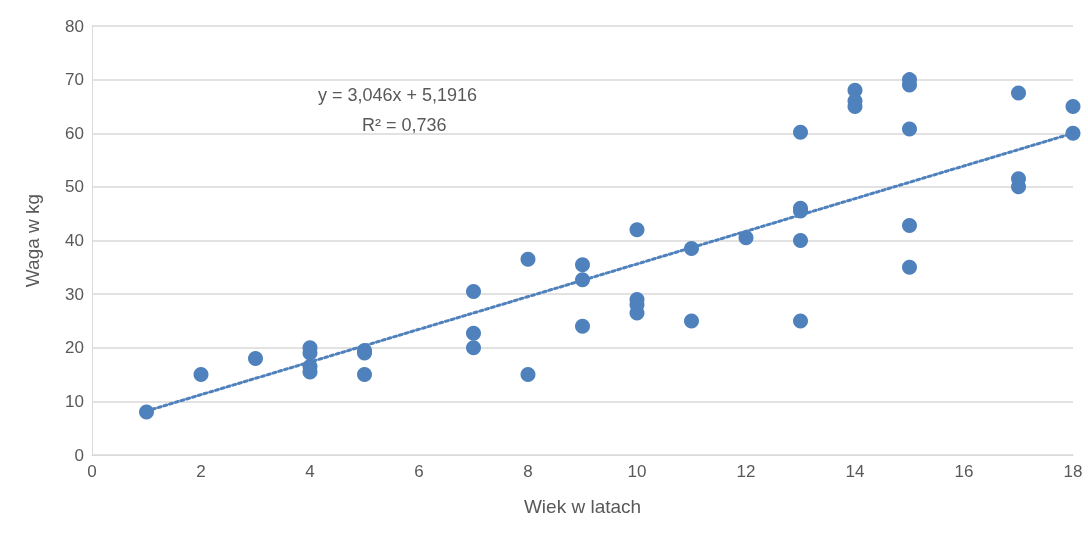 This screenshot has width=1088, height=535. What do you see at coordinates (528, 471) in the screenshot?
I see `x-tick-label: 8` at bounding box center [528, 471].